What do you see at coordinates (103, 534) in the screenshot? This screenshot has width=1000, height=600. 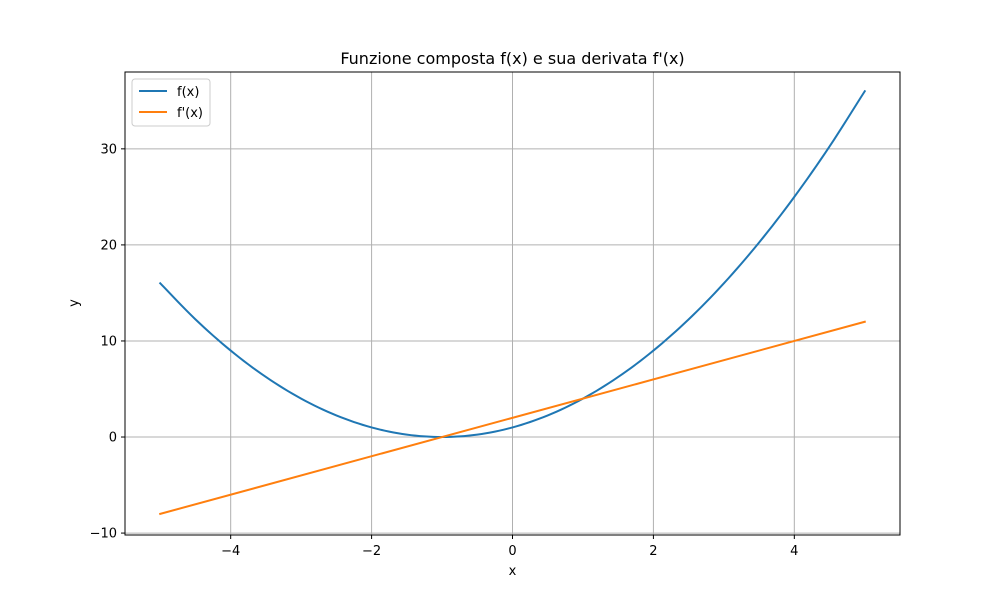 I see `y-tick-label: −10` at bounding box center [103, 534].